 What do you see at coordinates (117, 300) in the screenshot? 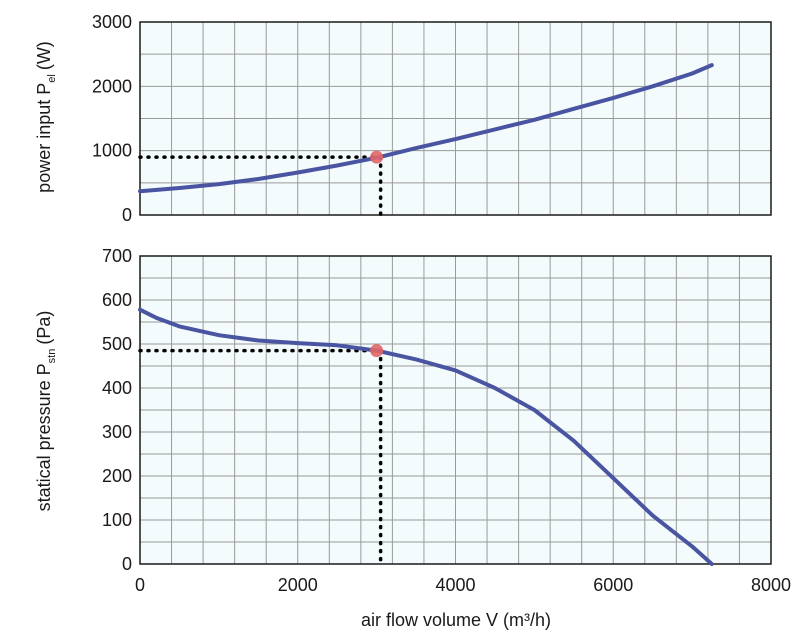
I see `y-tick-label: 600` at bounding box center [117, 300].